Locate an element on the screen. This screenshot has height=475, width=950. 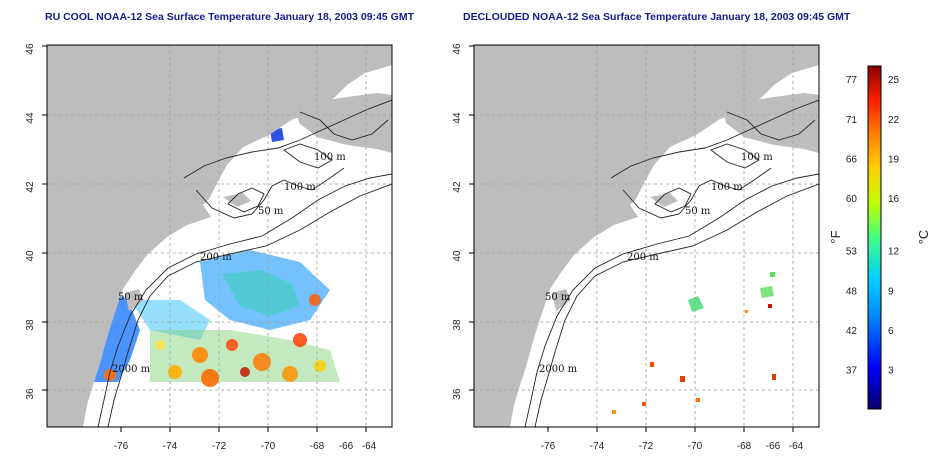
left-lat-tick-label: 42 is located at coordinates (30, 187).